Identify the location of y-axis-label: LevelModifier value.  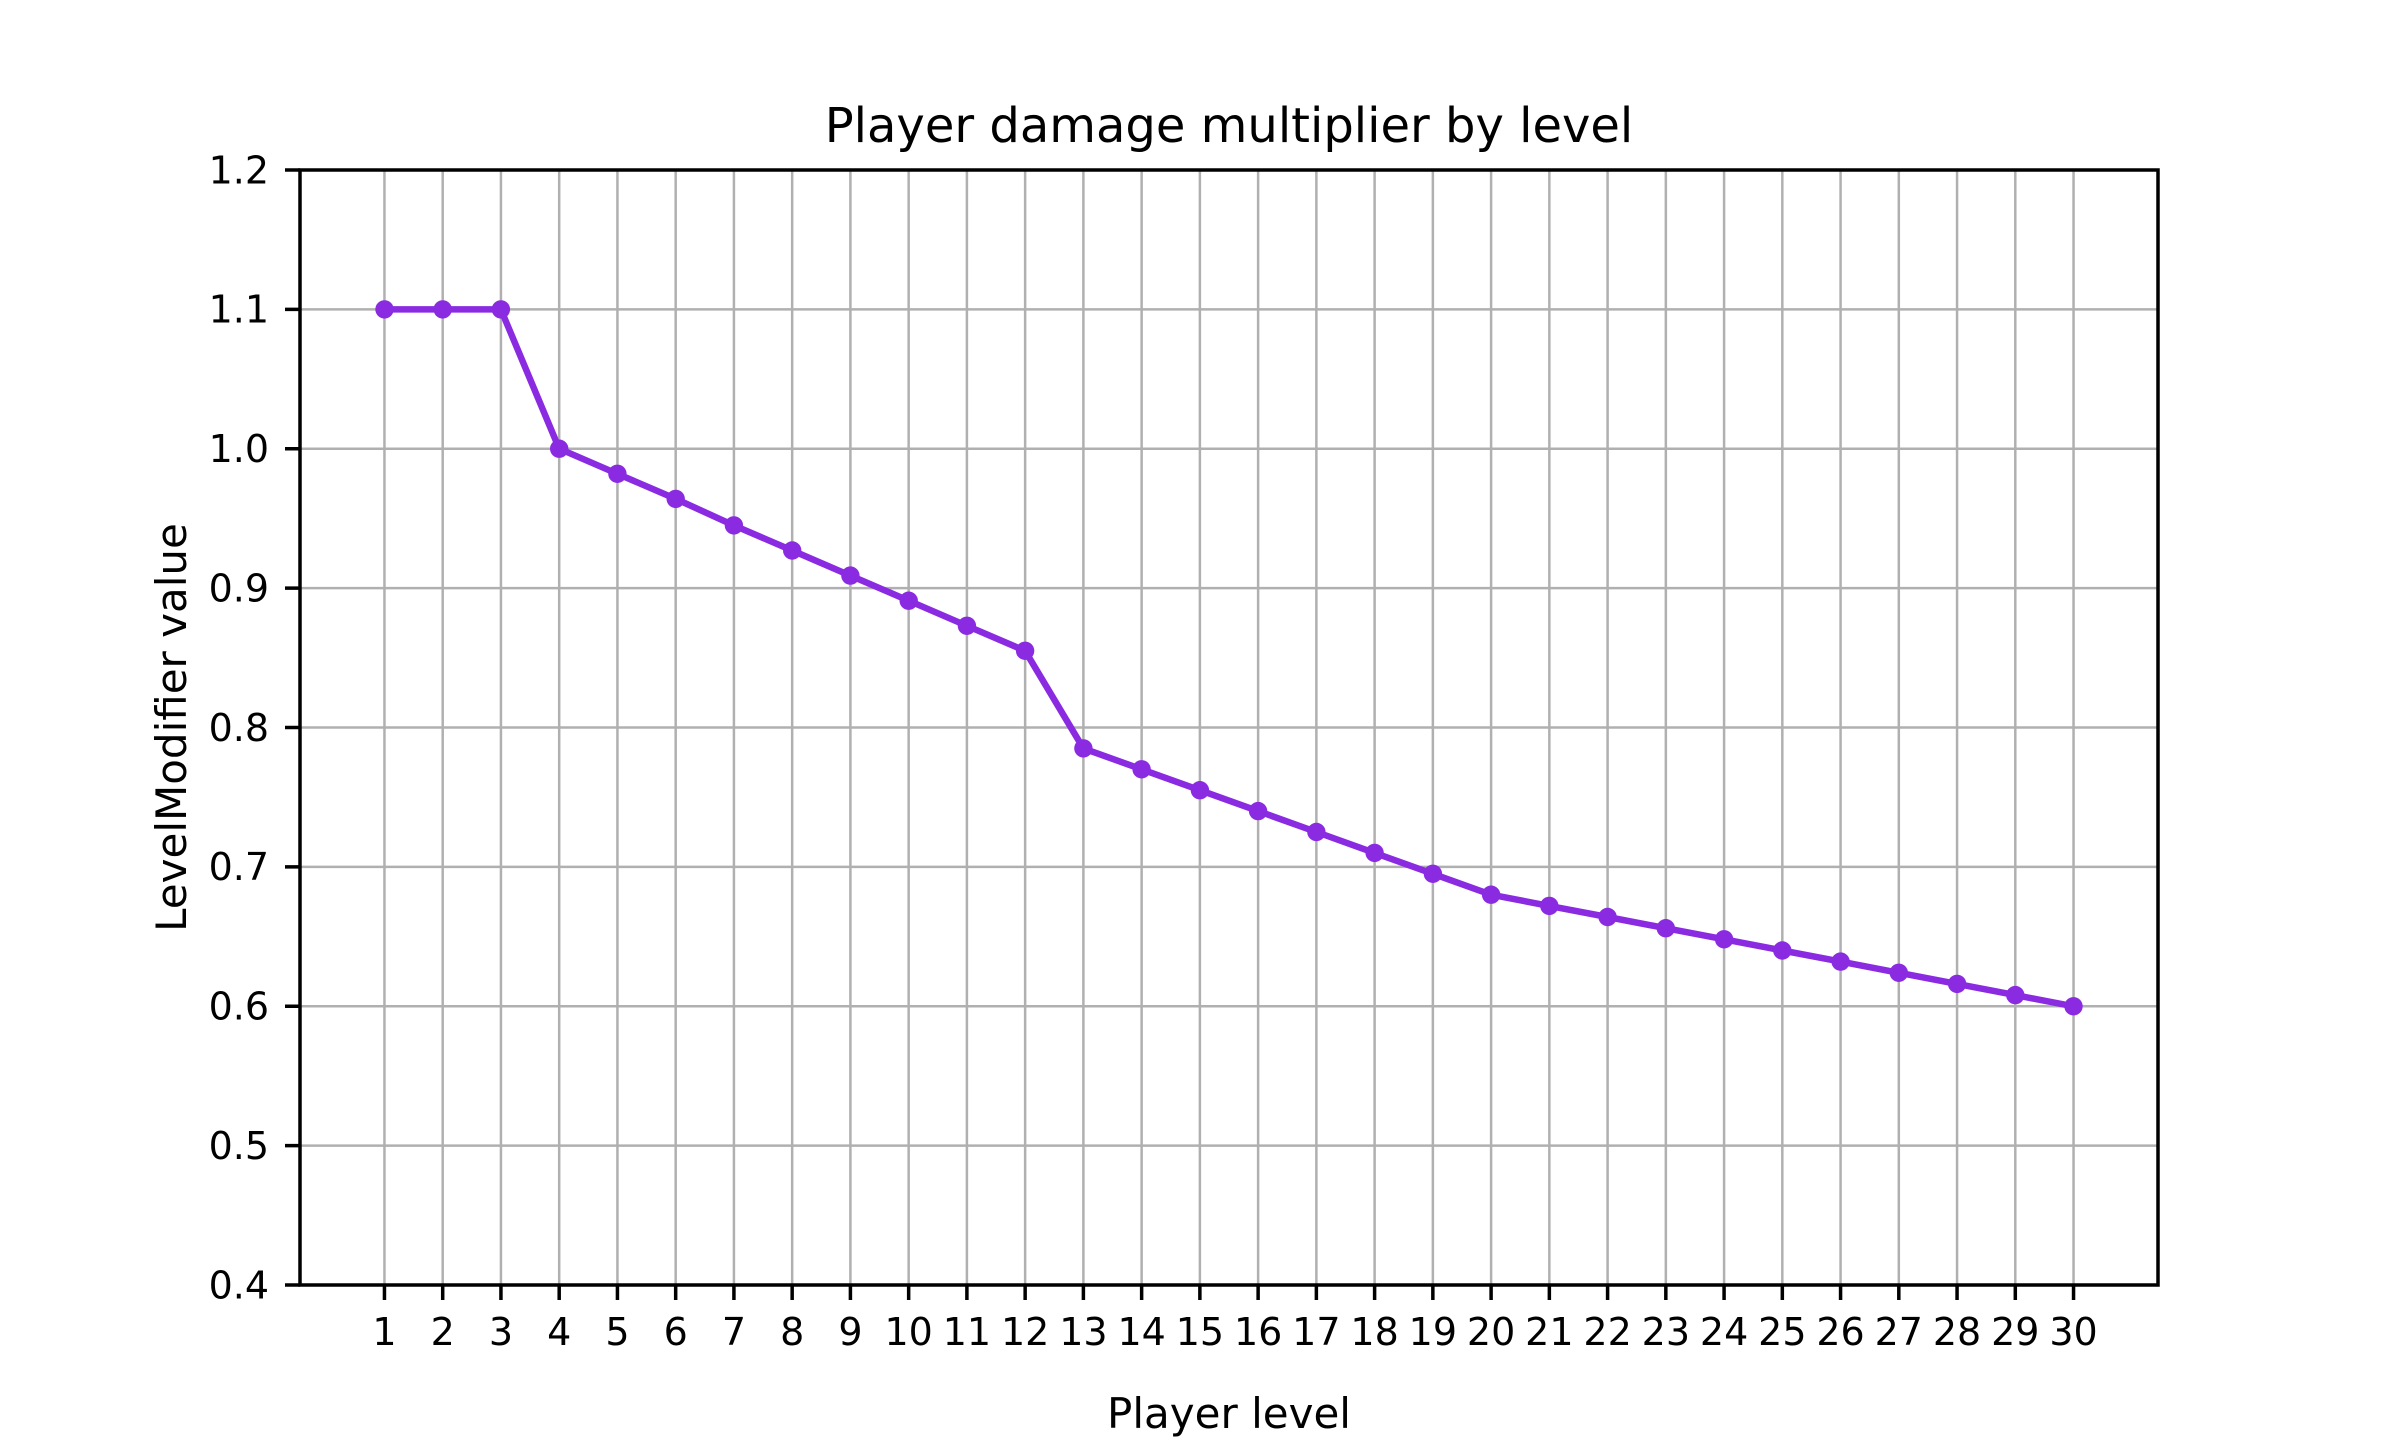
(171, 727).